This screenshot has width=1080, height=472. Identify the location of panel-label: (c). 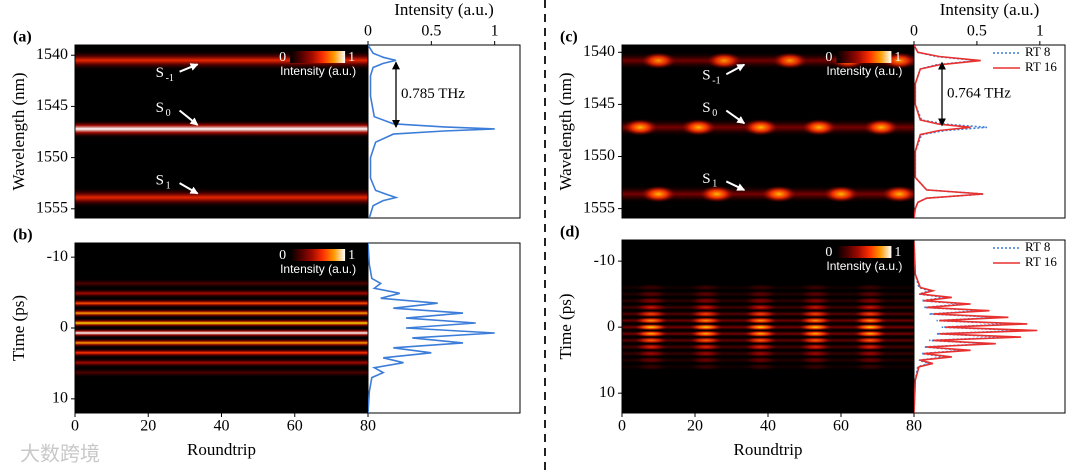
(569, 37).